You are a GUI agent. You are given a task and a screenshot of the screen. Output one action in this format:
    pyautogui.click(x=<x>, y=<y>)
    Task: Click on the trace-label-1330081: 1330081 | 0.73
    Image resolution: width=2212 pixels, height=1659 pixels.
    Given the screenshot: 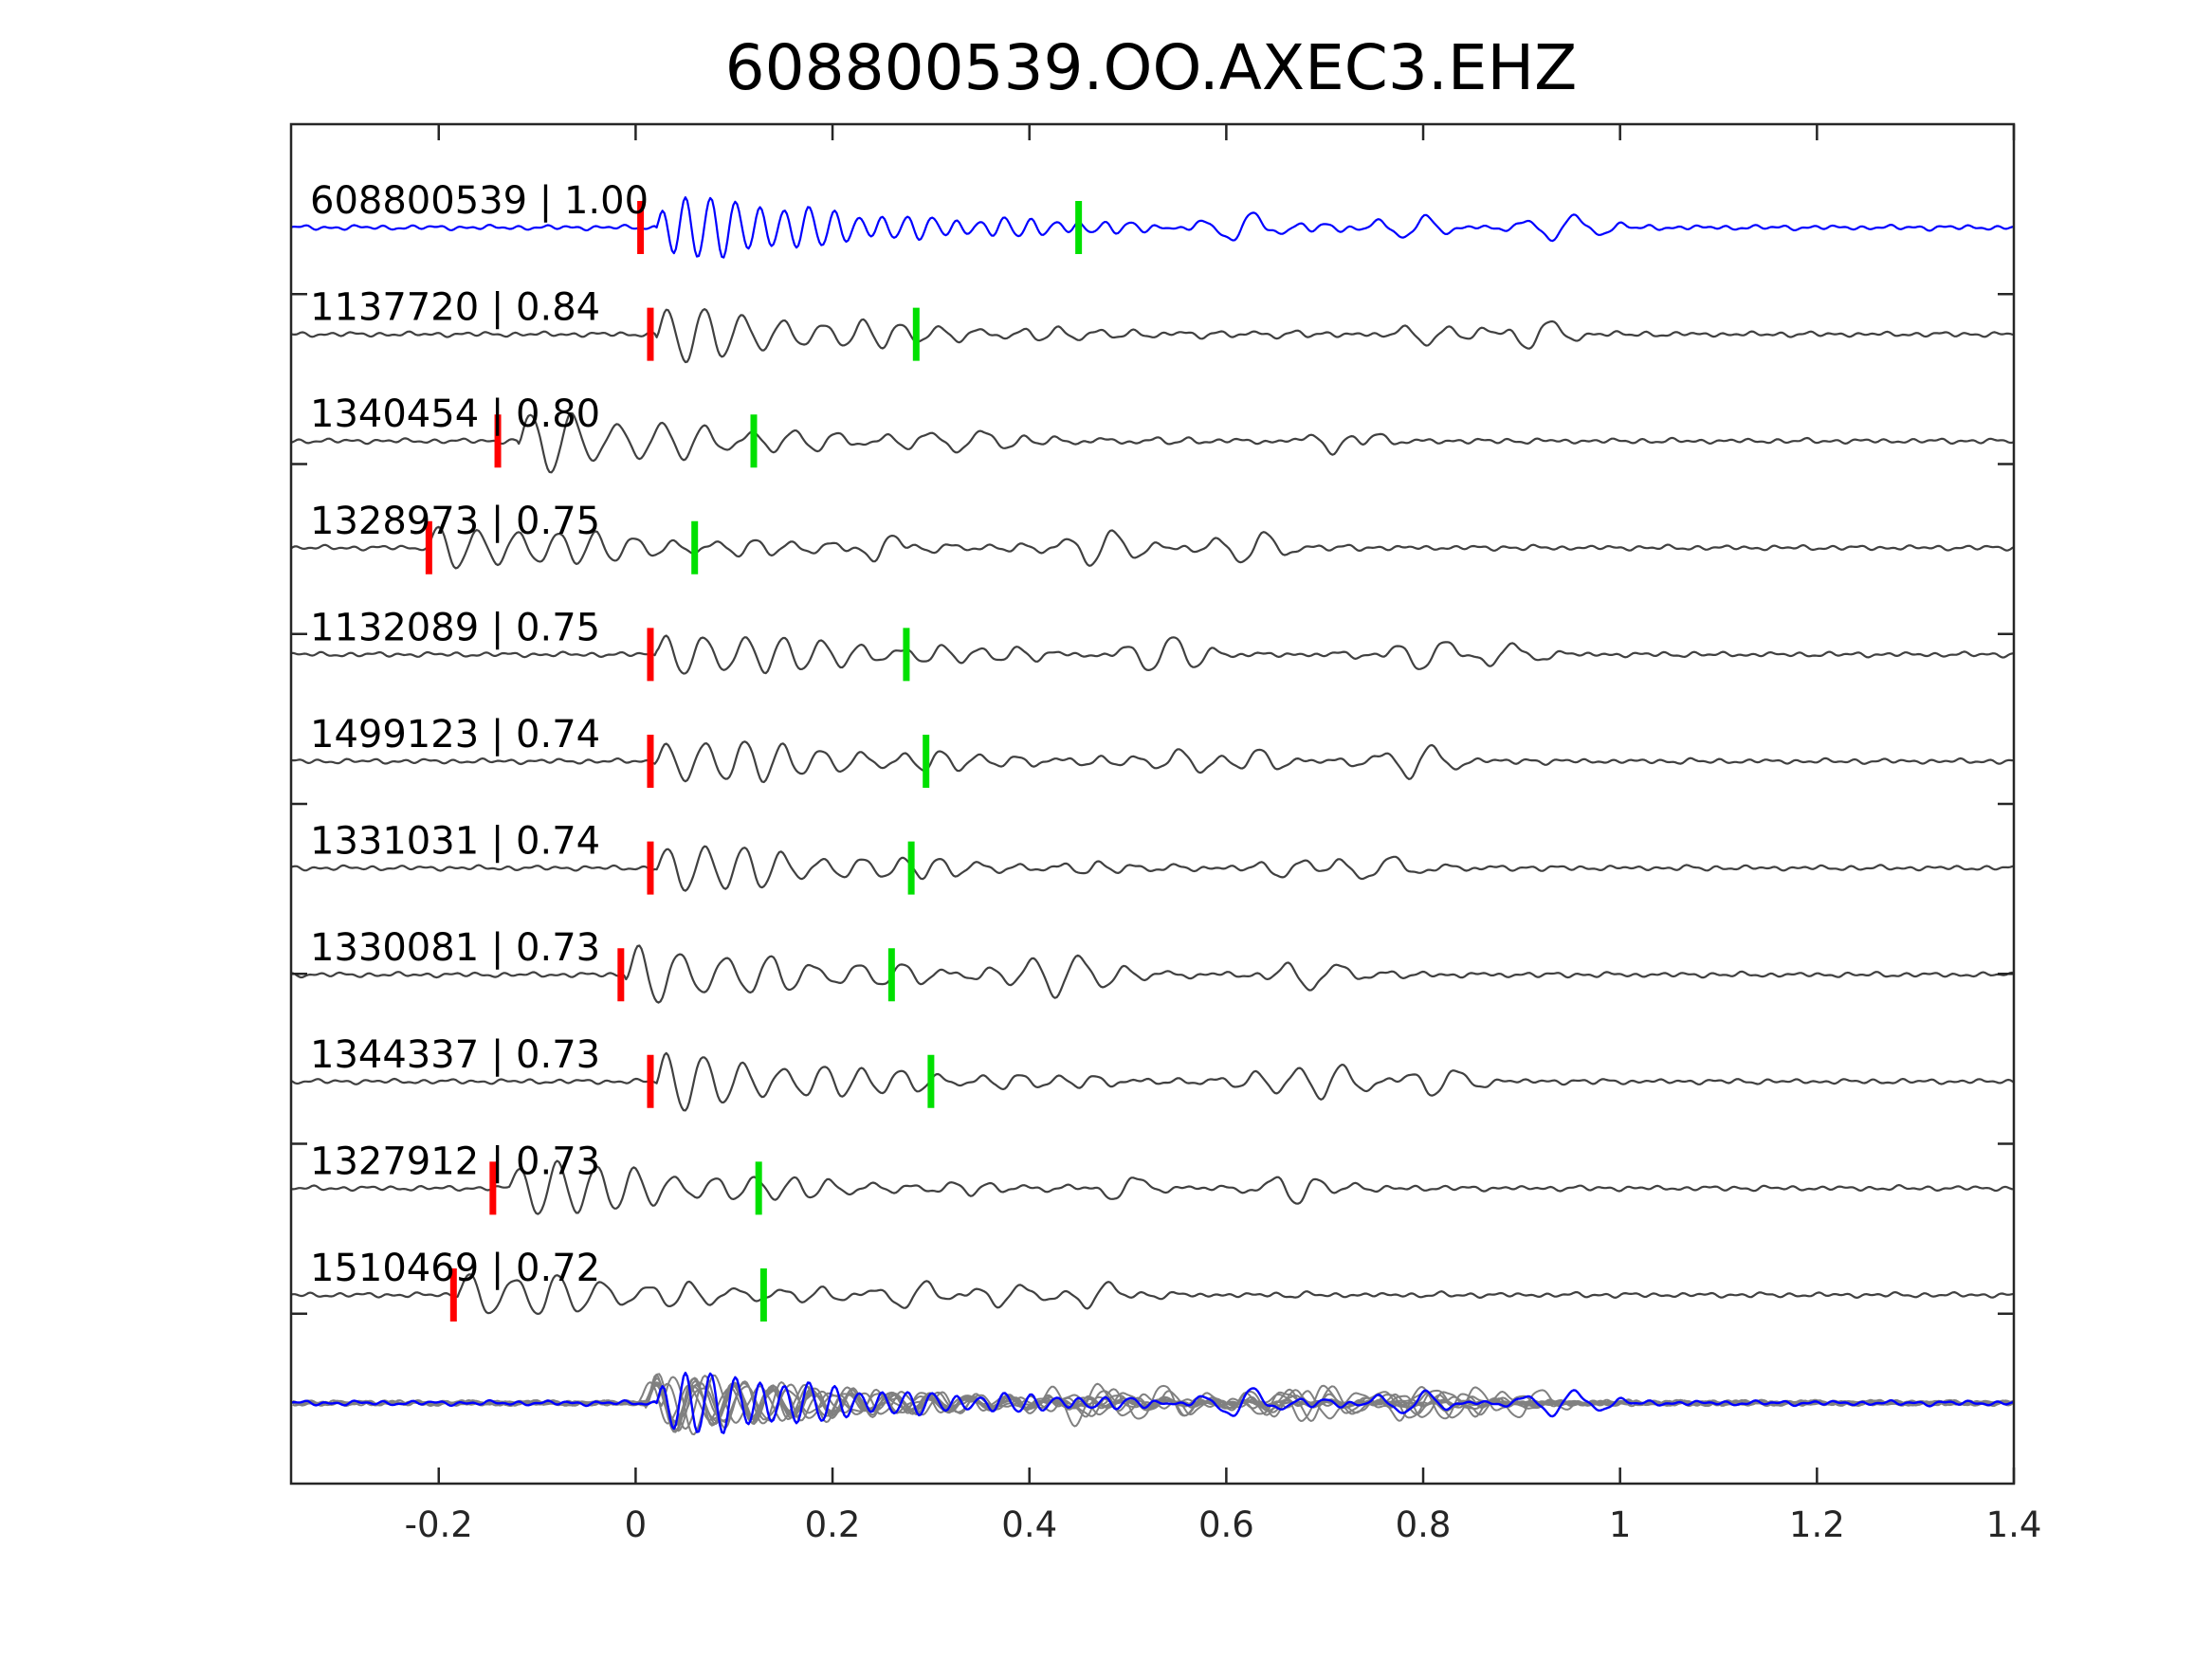 What is the action you would take?
    pyautogui.click(x=455, y=948)
    